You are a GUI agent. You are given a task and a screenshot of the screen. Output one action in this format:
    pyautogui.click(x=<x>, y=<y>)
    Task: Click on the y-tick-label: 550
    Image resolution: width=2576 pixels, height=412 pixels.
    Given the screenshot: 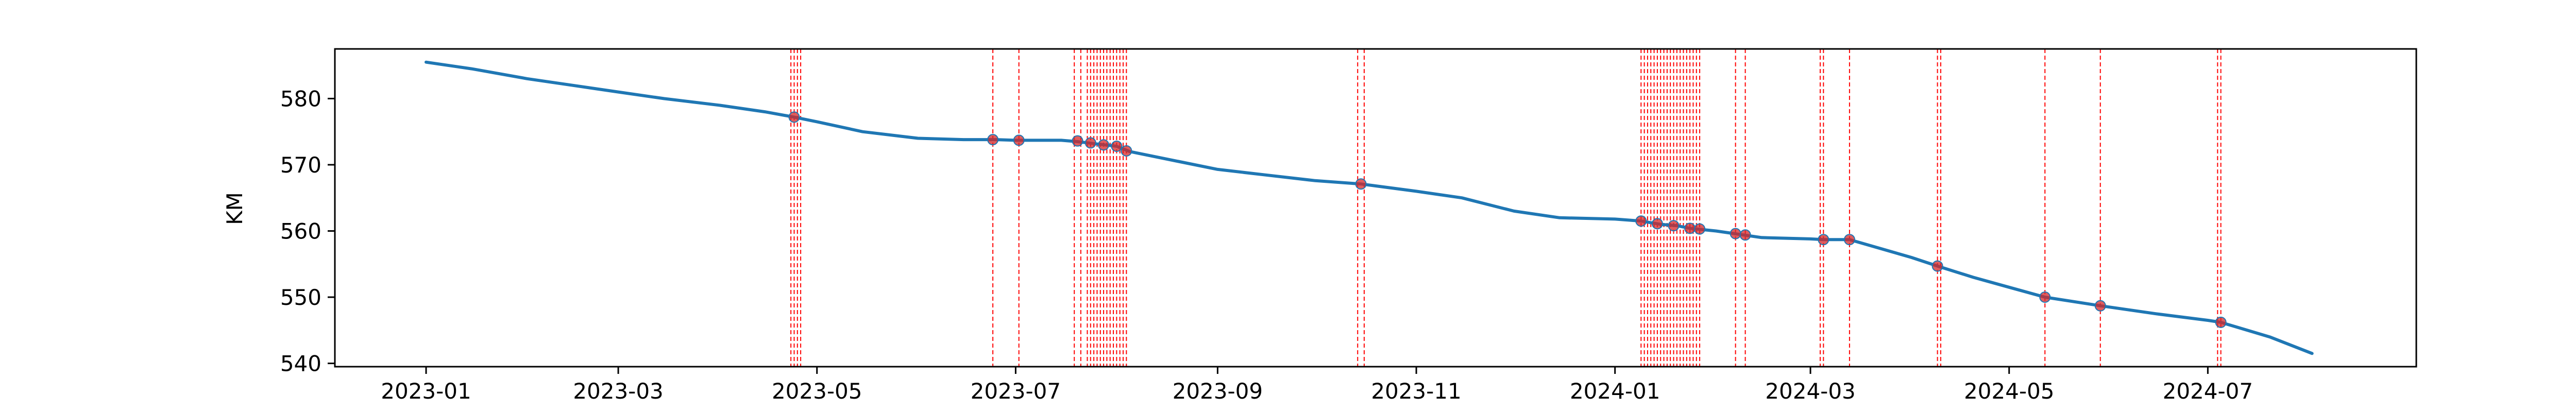 What is the action you would take?
    pyautogui.click(x=300, y=298)
    